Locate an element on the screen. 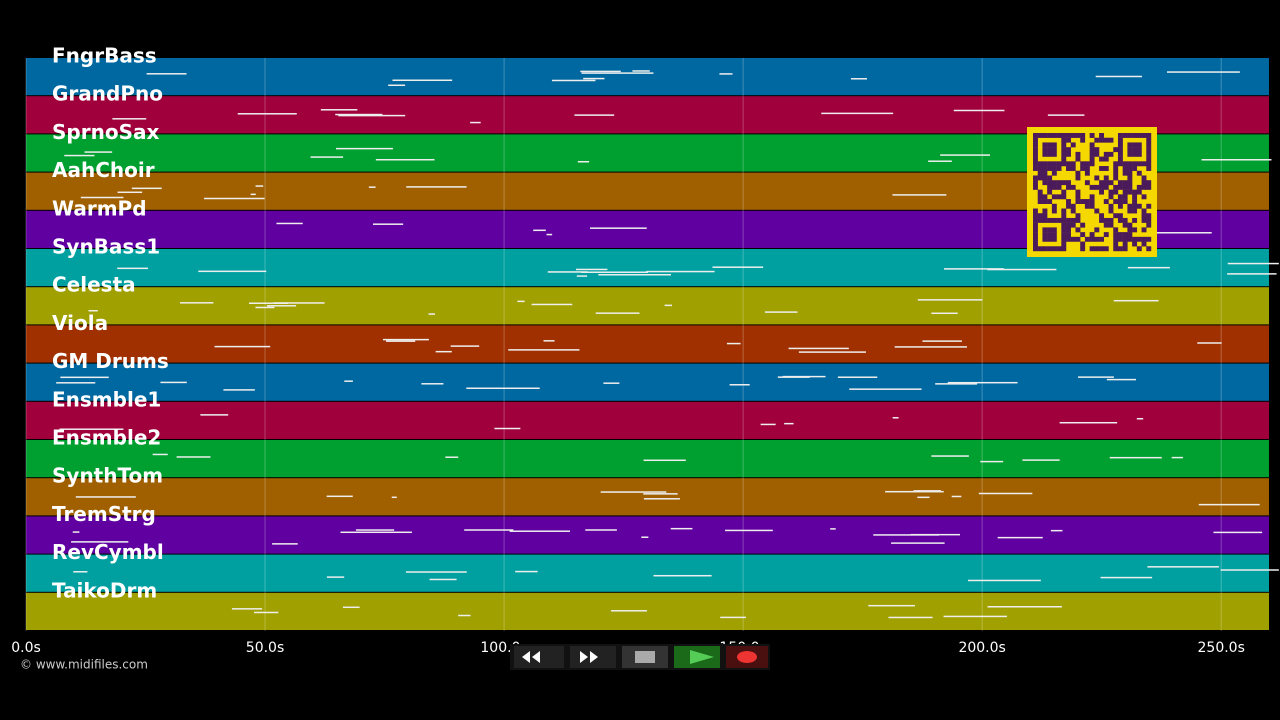 This screenshot has width=1280, height=720. rewind-button is located at coordinates (539, 657).